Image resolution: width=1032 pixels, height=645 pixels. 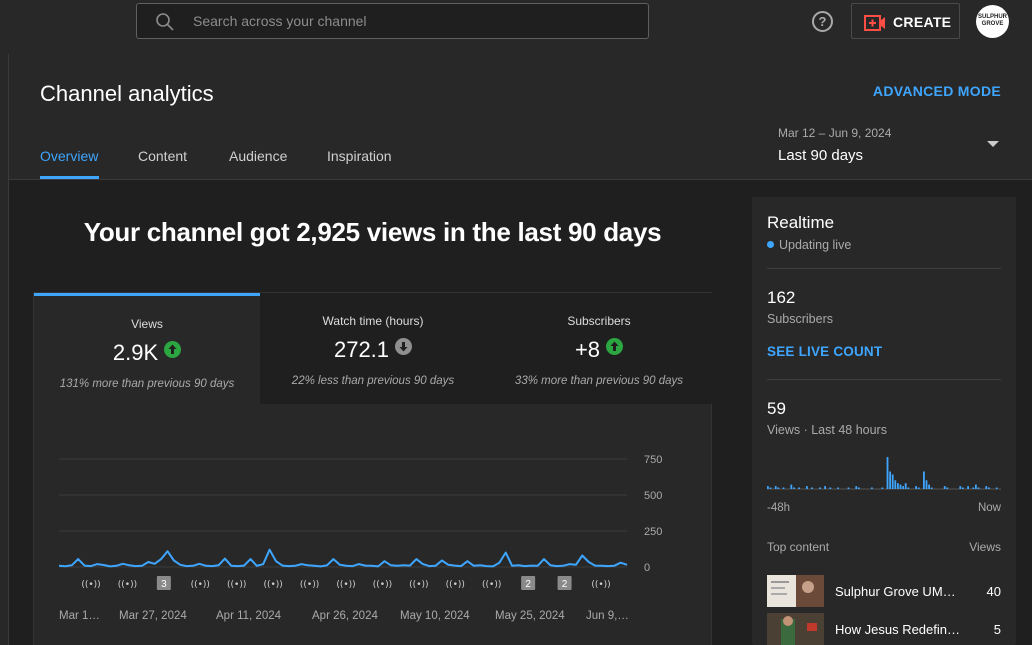 What do you see at coordinates (127, 93) in the screenshot?
I see `page-title: Channel analytics` at bounding box center [127, 93].